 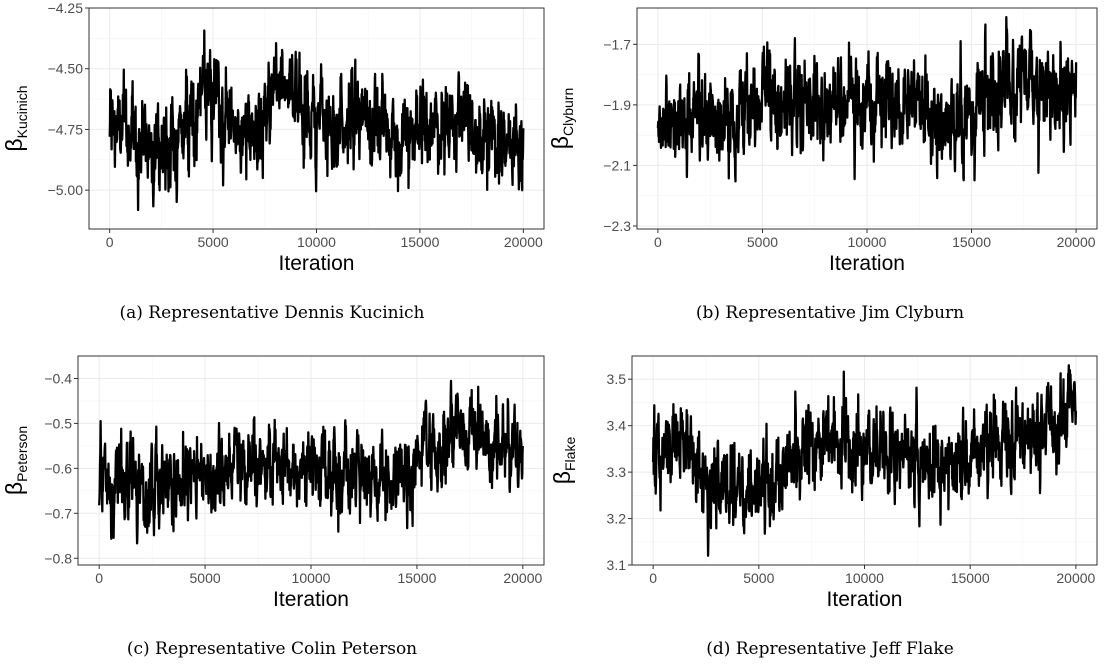 What do you see at coordinates (58, 558) in the screenshot?
I see `y-tick-label: −0.8` at bounding box center [58, 558].